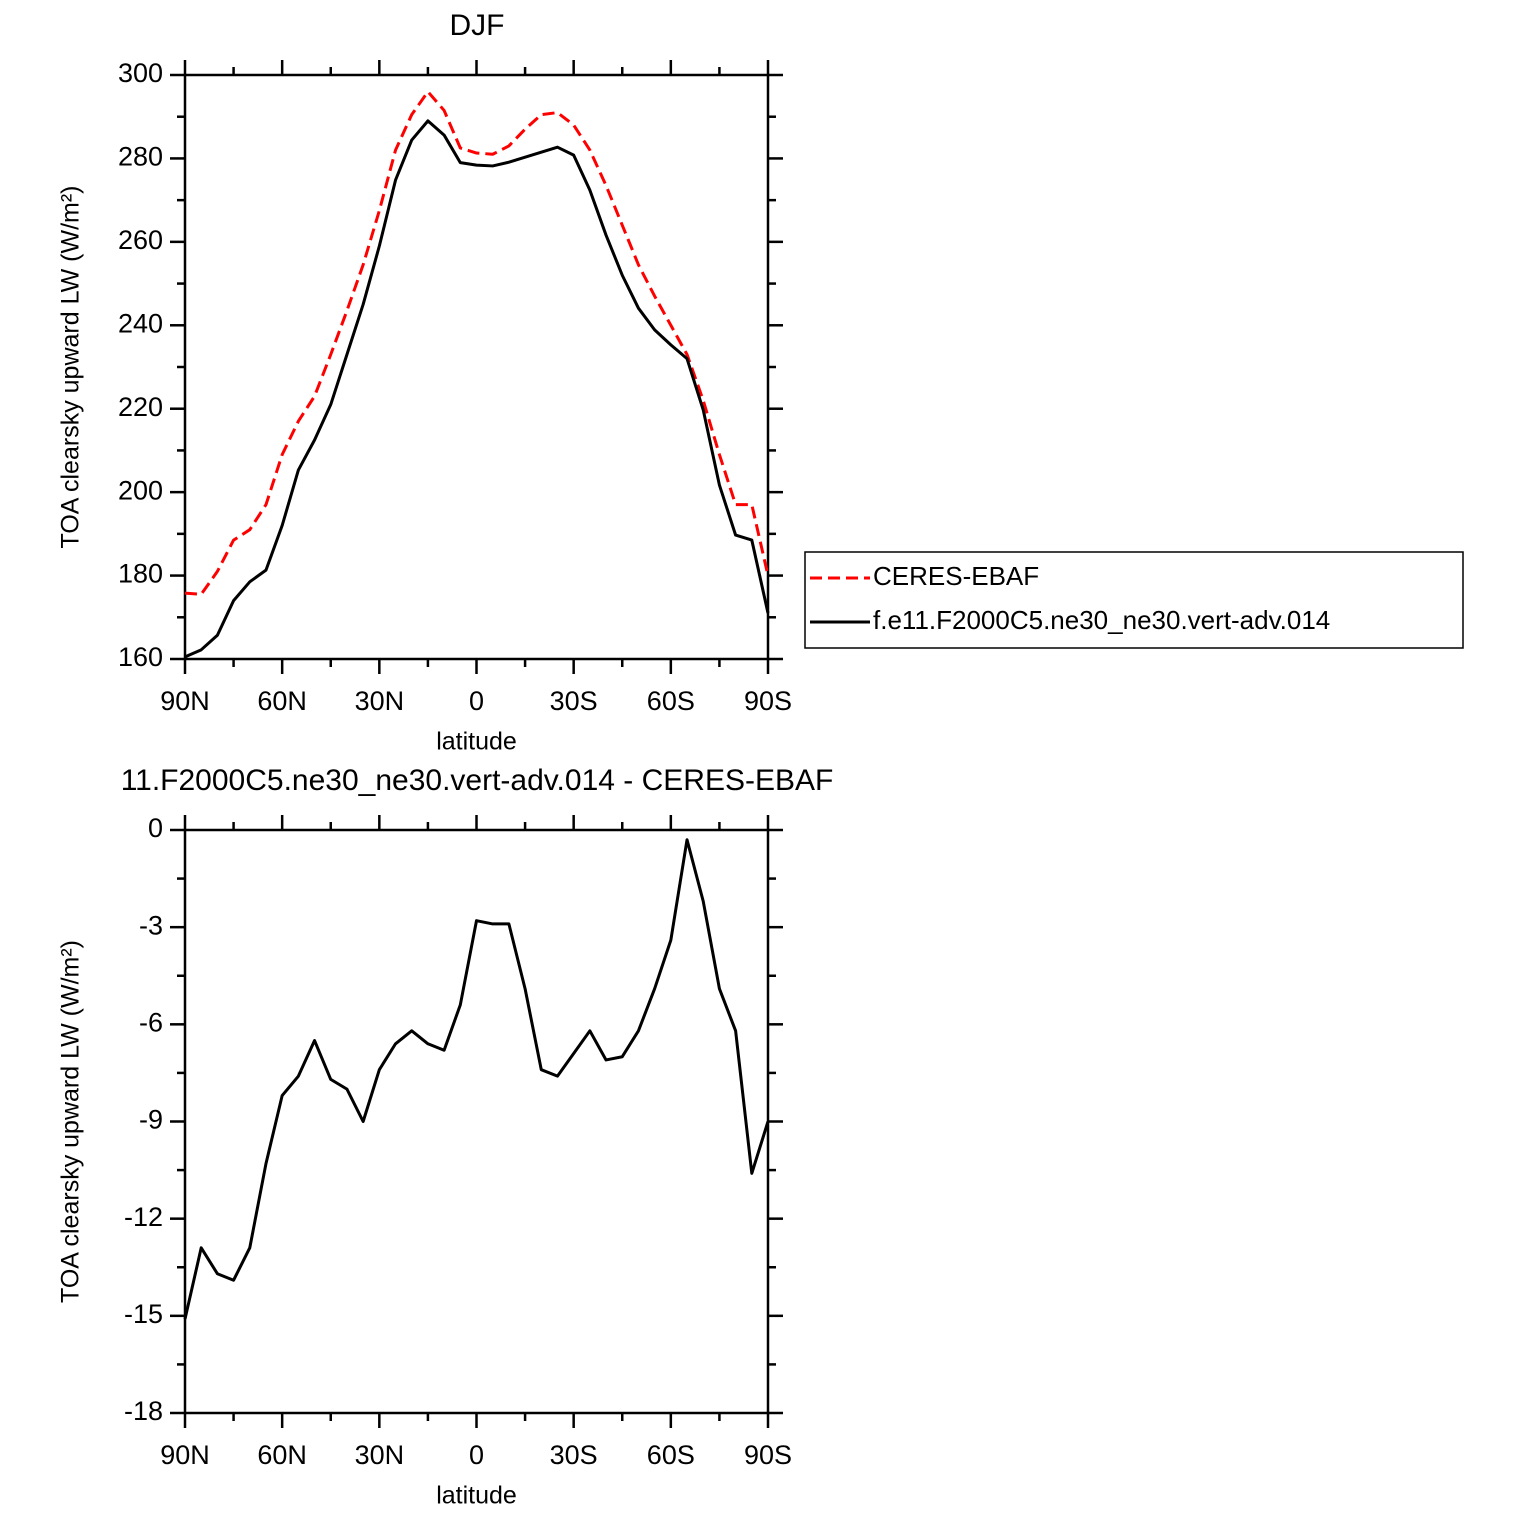 The height and width of the screenshot is (1519, 1519). What do you see at coordinates (140, 157) in the screenshot?
I see `y-tick-label: 280` at bounding box center [140, 157].